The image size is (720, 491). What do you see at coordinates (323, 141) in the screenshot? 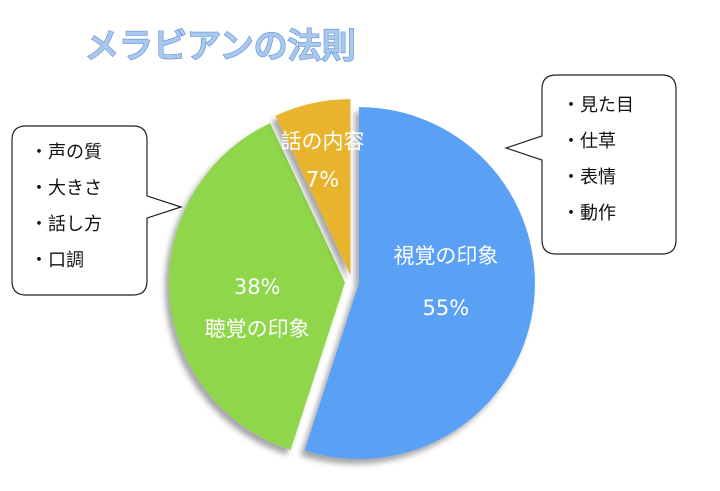
I see `slice-label: 話の内容` at bounding box center [323, 141].